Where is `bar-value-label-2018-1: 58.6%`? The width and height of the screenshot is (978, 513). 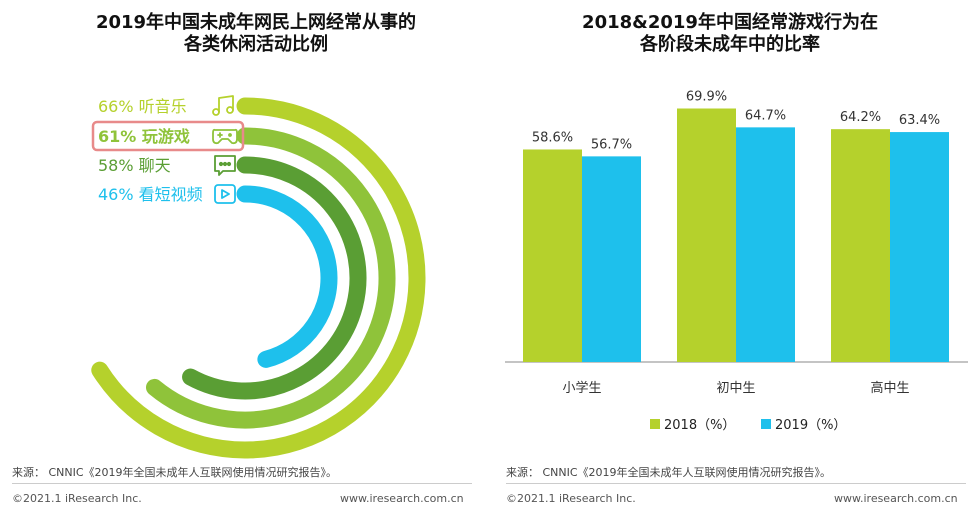 bar-value-label-2018-1: 58.6% is located at coordinates (552, 137).